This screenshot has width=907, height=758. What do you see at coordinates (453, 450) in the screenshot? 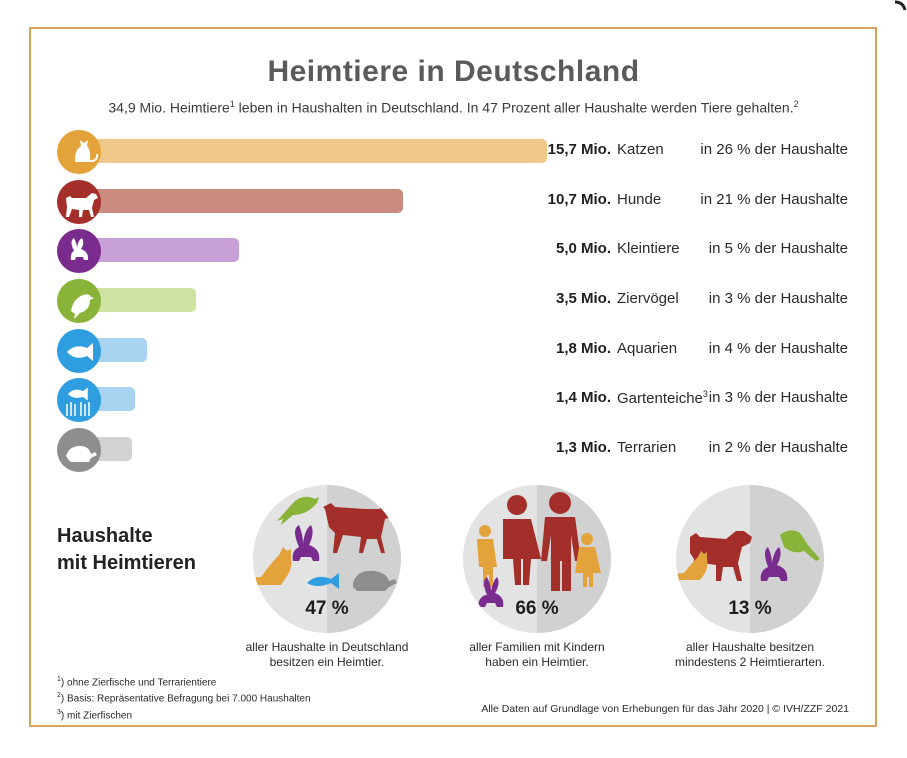
I see `bar-row-terrarien: 1,3 Mio. Terrarien in 2 % der Haushalte` at bounding box center [453, 450].